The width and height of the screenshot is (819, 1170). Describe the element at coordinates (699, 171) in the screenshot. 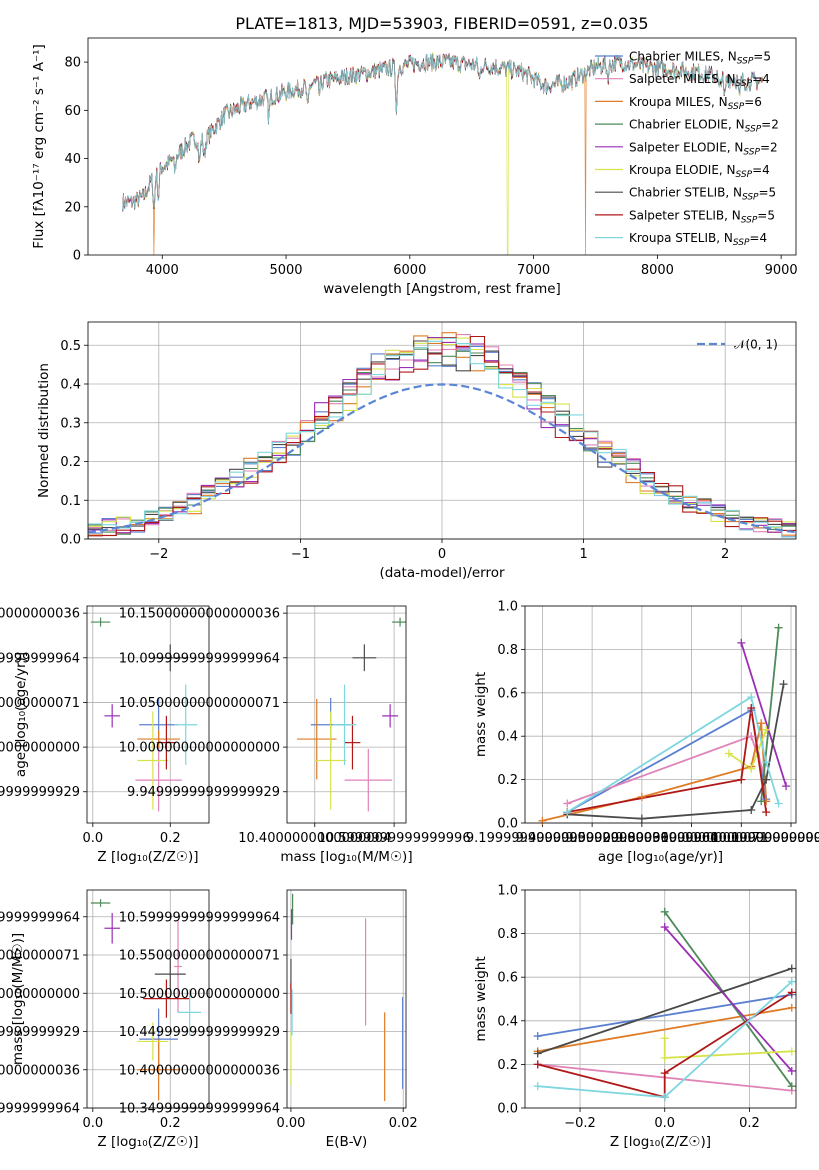

I see `legend-label: Kroupa ELODIE, NSSP=4` at that location.